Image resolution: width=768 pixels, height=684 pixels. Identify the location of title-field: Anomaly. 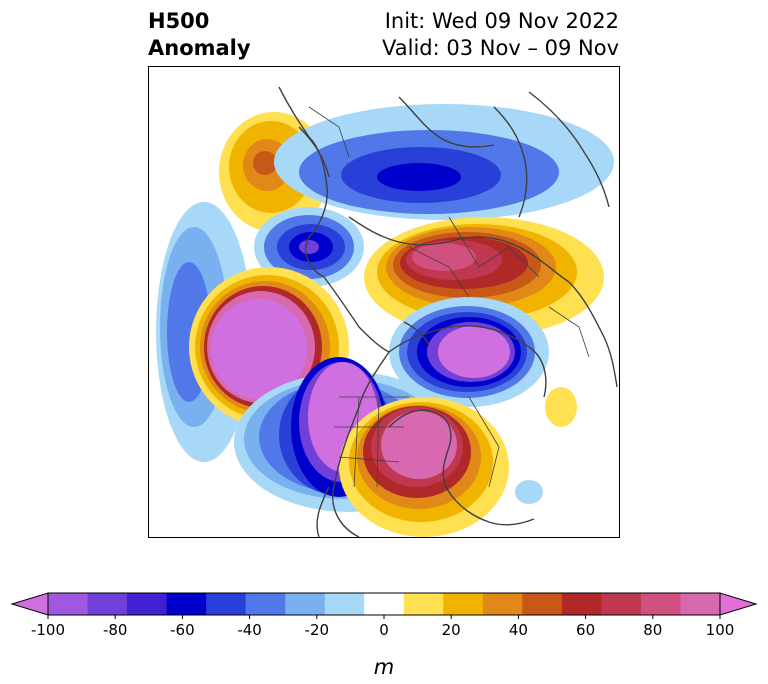
(199, 48).